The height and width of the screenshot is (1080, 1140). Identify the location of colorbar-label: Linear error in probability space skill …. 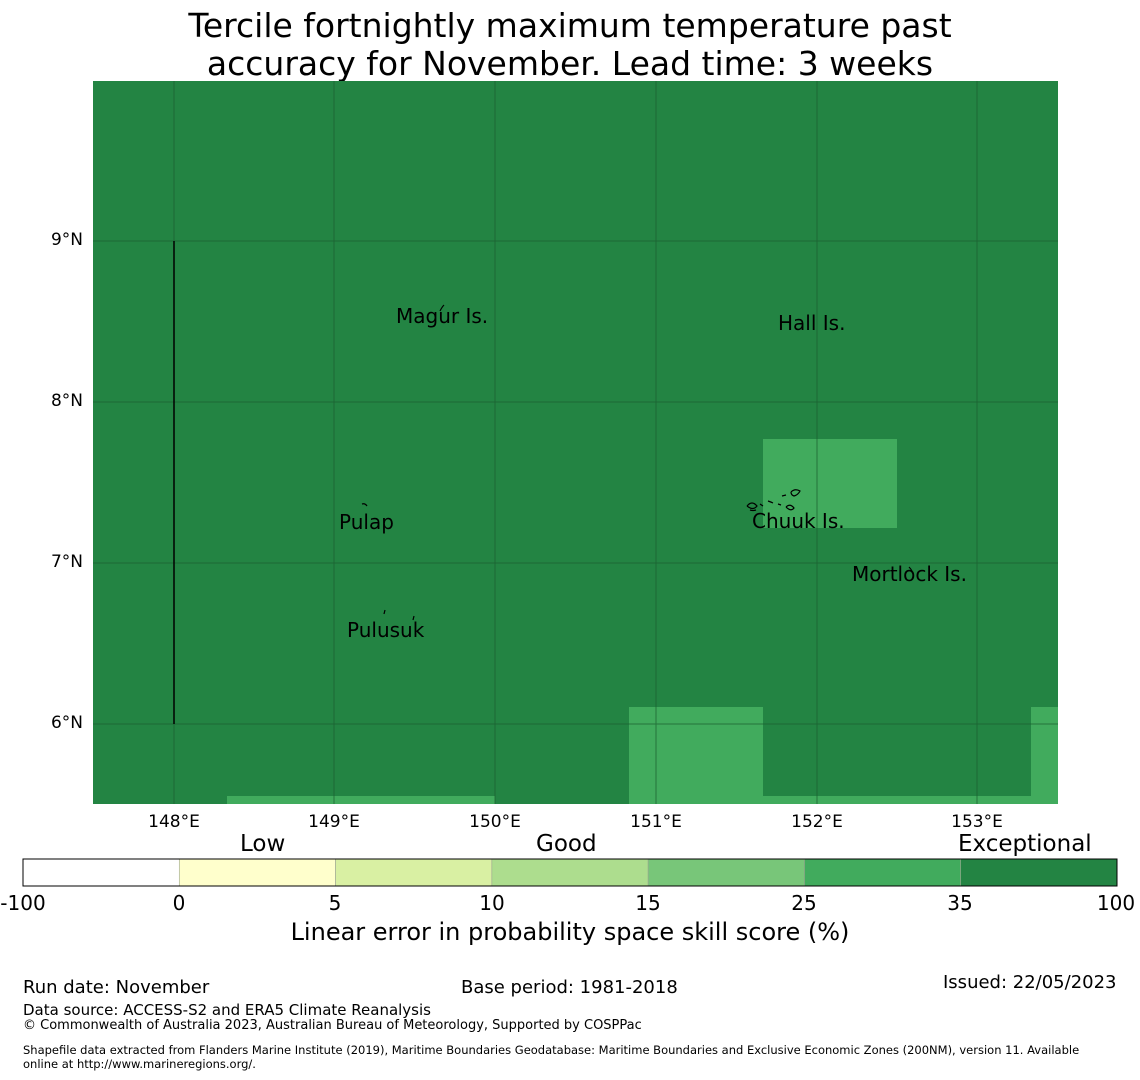
(570, 932).